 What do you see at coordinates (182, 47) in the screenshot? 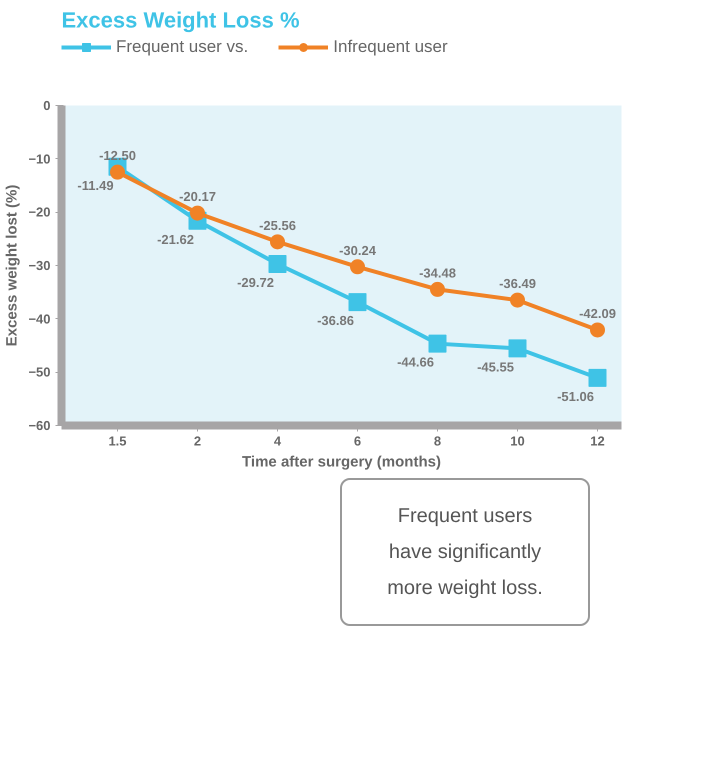
I see `legend-label: Frequent user vs.` at bounding box center [182, 47].